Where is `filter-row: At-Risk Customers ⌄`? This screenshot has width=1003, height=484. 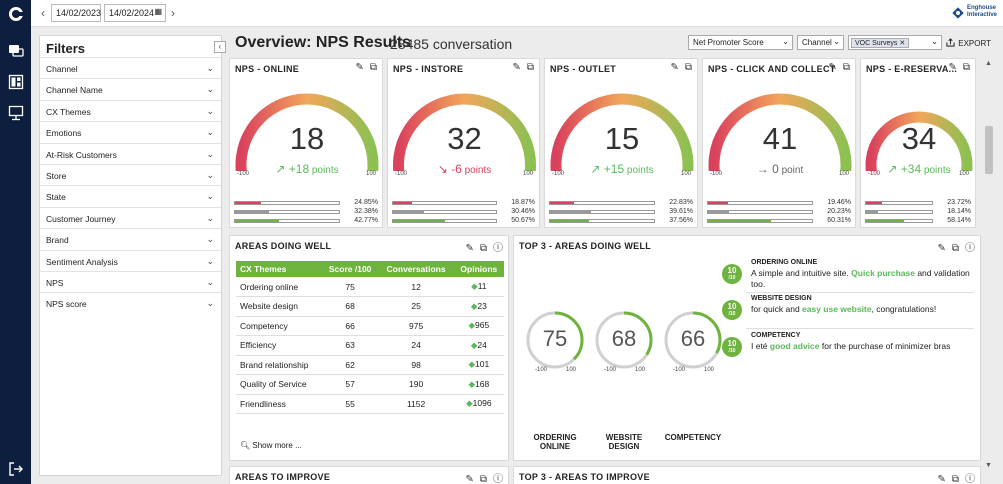 filter-row: At-Risk Customers ⌄ is located at coordinates (130, 153).